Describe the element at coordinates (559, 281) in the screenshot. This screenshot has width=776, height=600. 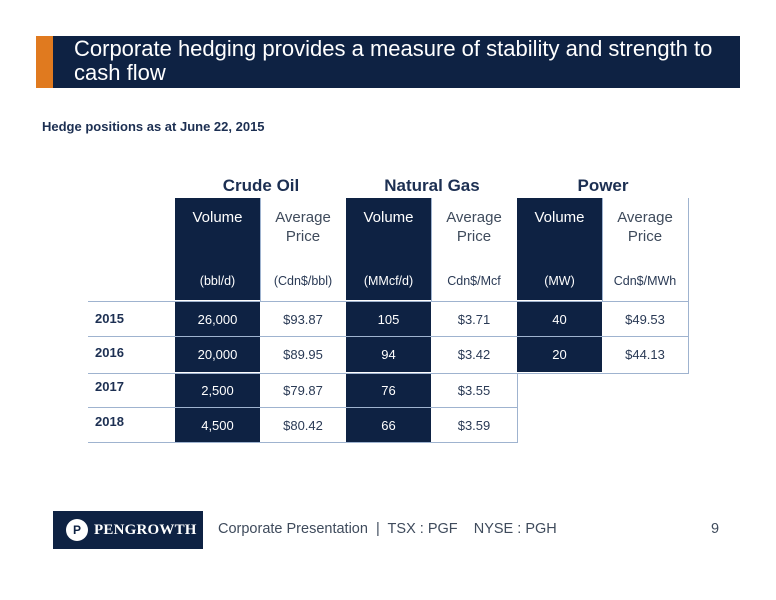
I see `unit-power-volume: (MW)` at that location.